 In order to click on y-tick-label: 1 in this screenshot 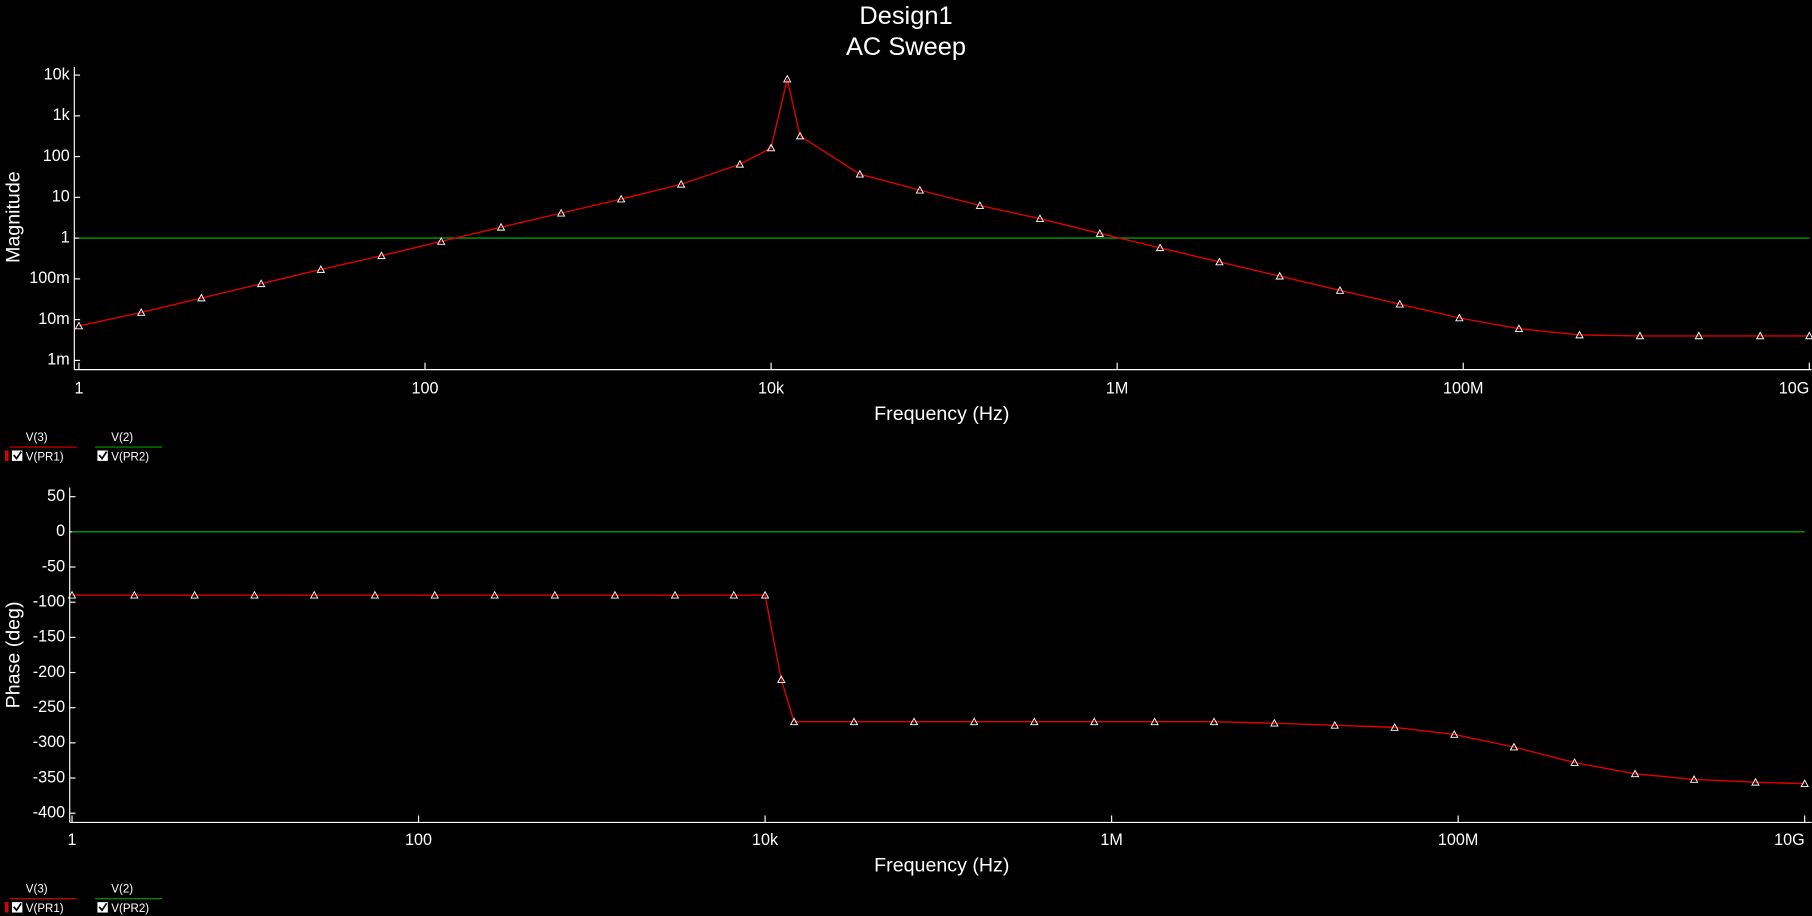, I will do `click(65, 237)`.